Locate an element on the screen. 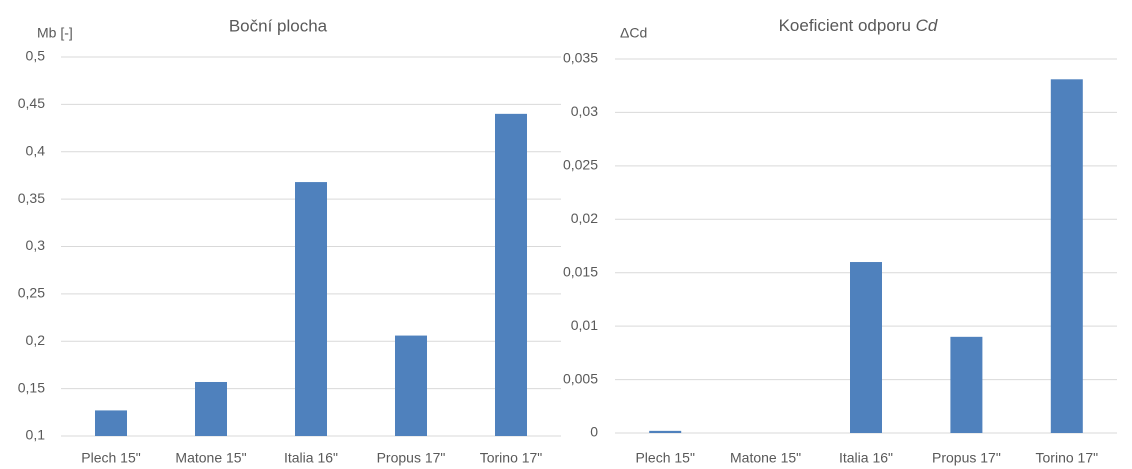 The height and width of the screenshot is (469, 1132). y-axis-label: ΔCd is located at coordinates (633, 33).